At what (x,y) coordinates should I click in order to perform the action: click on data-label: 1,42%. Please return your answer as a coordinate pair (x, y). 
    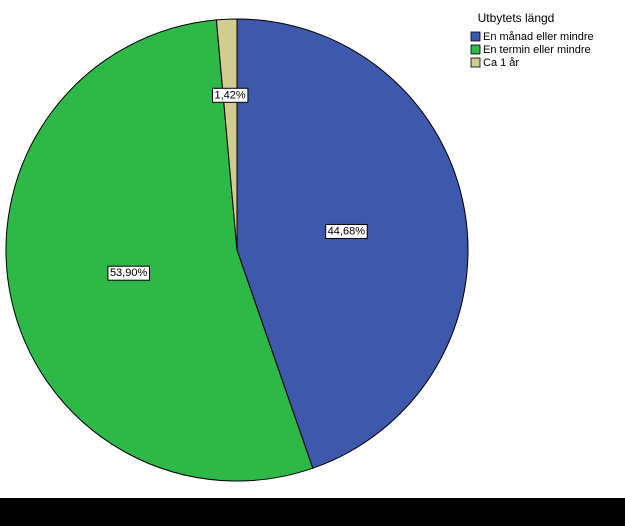
    Looking at the image, I should click on (229, 95).